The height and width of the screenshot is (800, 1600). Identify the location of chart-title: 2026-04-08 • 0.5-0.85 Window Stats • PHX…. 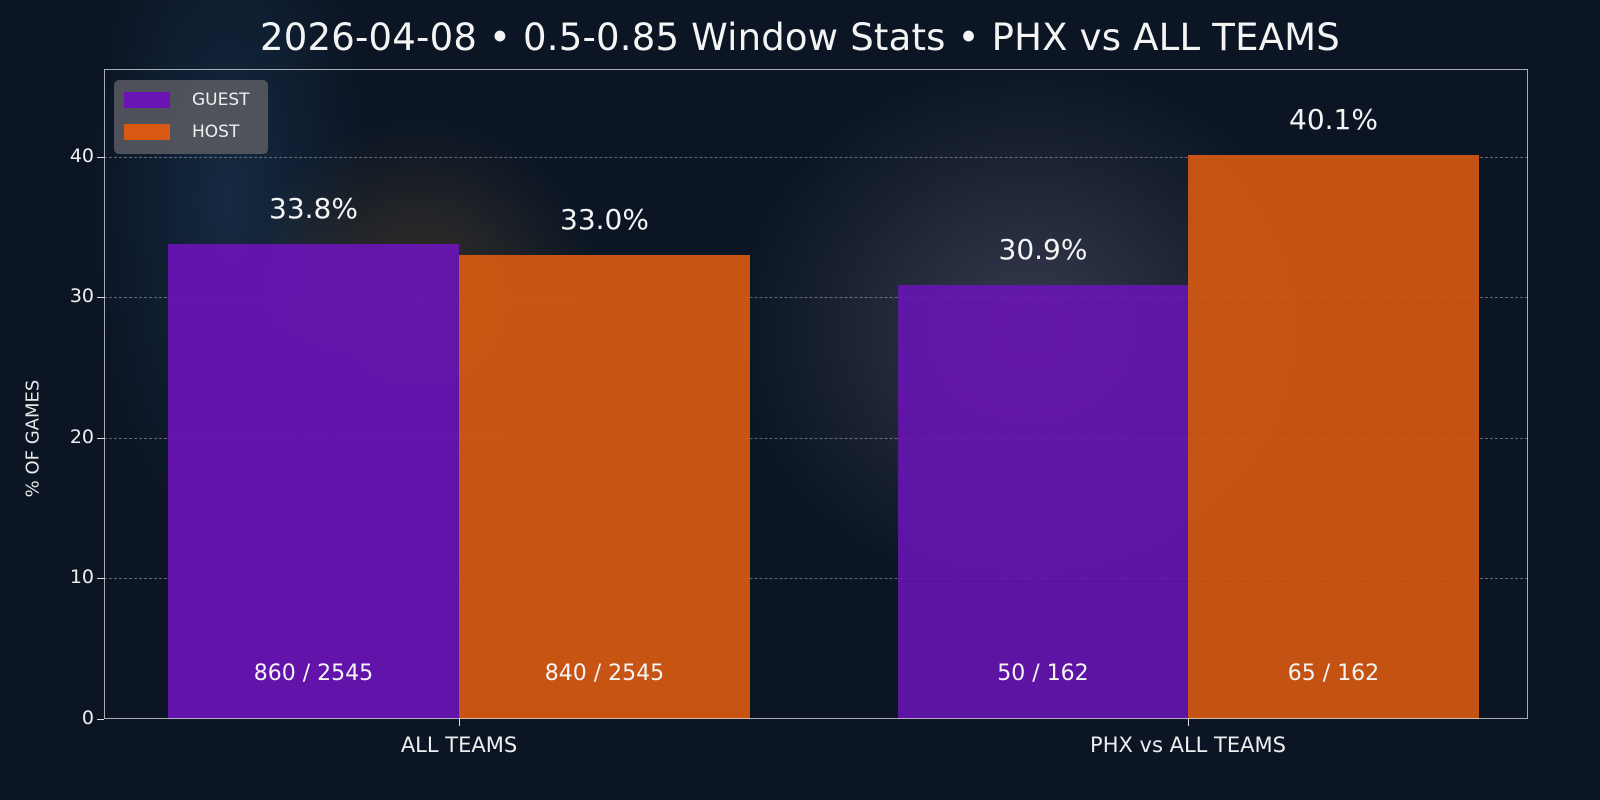
(800, 37).